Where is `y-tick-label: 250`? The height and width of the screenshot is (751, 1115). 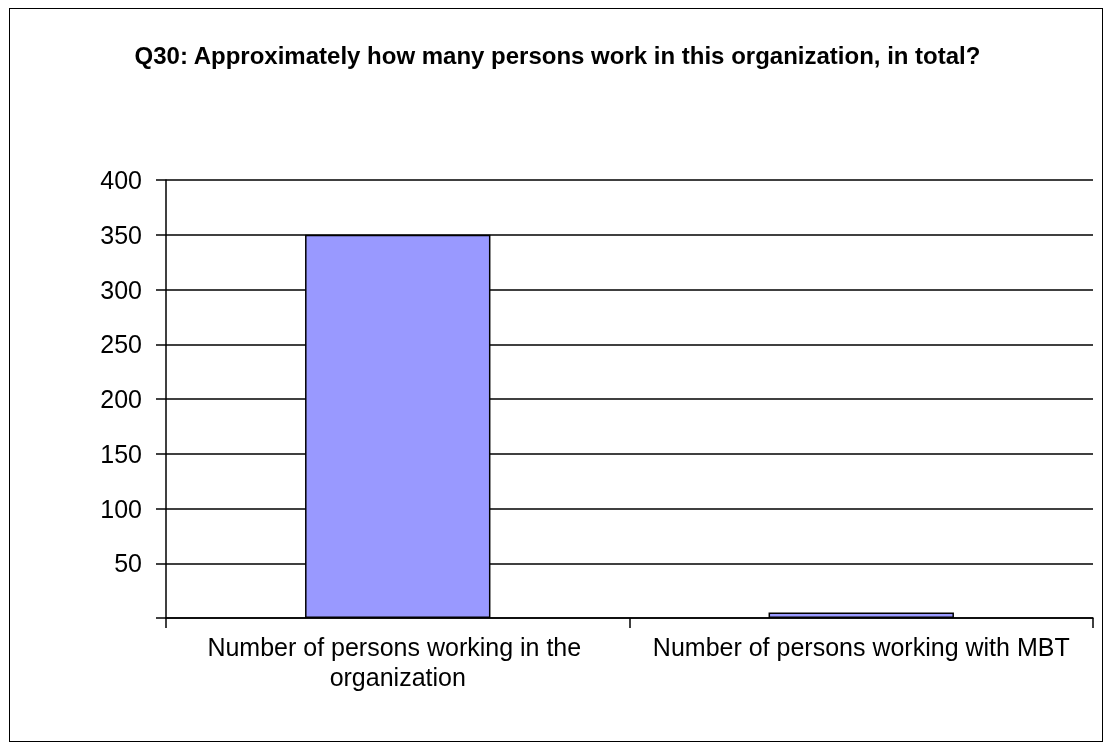 y-tick-label: 250 is located at coordinates (121, 344).